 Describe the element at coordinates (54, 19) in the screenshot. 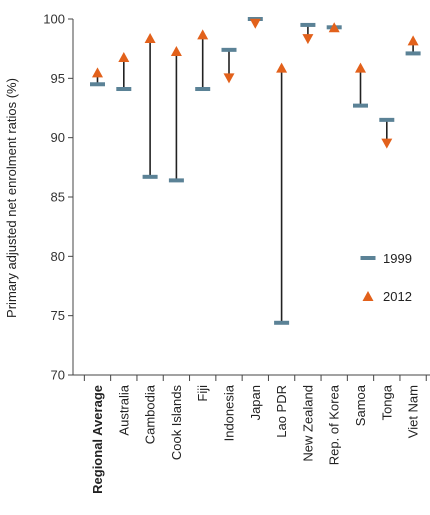

I see `y-tick-label: 100` at that location.